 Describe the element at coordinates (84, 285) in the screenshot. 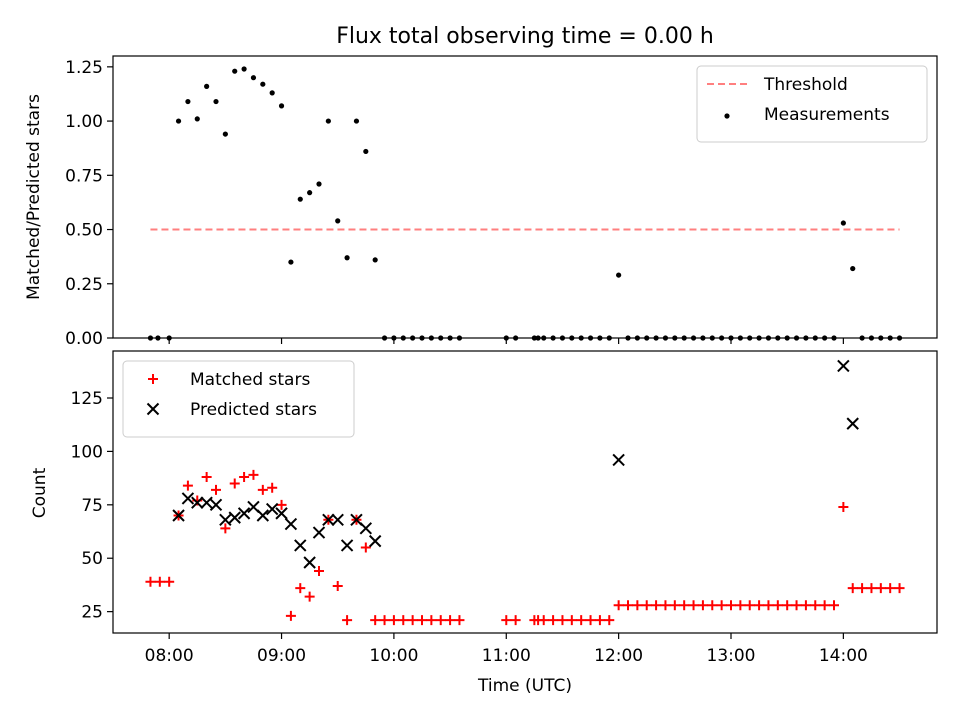

I see `y-tick-label: 0.25` at that location.